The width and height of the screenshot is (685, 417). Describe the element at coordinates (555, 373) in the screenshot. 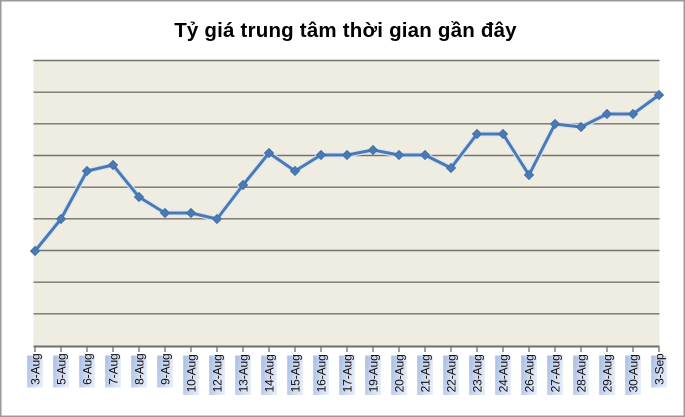

I see `svg-text: 27-Aug` at that location.